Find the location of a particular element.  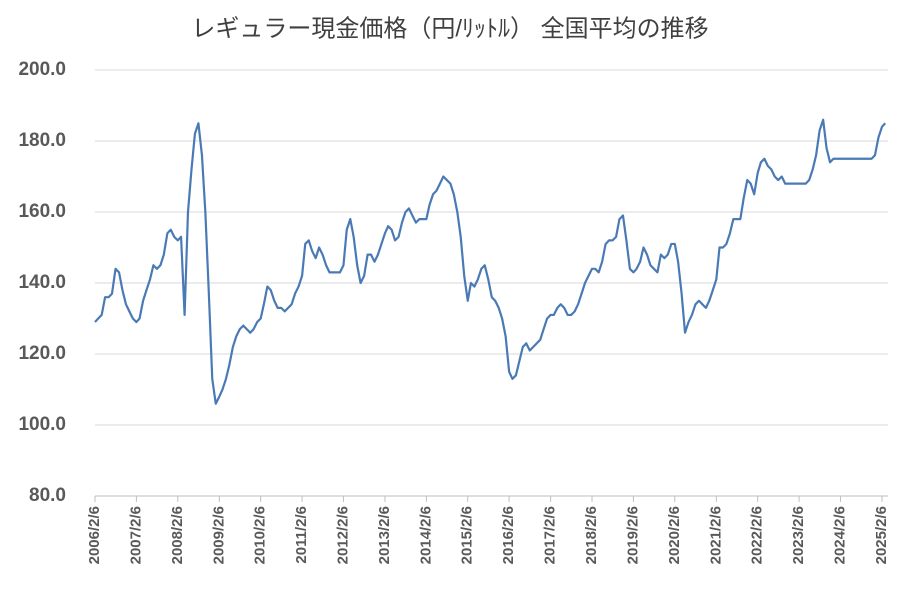

x-tick-label: 2008/2/6 is located at coordinates (177, 535).